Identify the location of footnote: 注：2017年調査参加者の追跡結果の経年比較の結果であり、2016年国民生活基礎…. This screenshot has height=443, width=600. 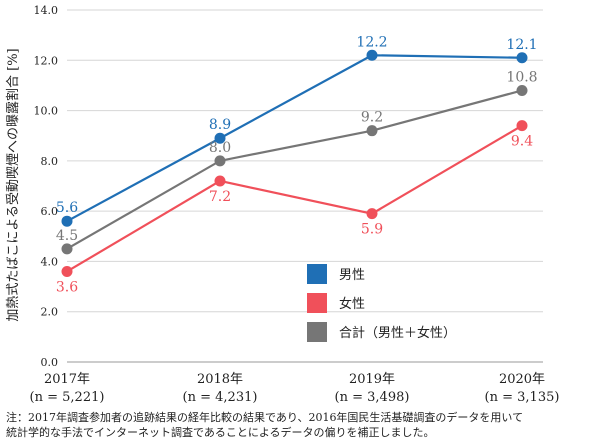
(301, 425).